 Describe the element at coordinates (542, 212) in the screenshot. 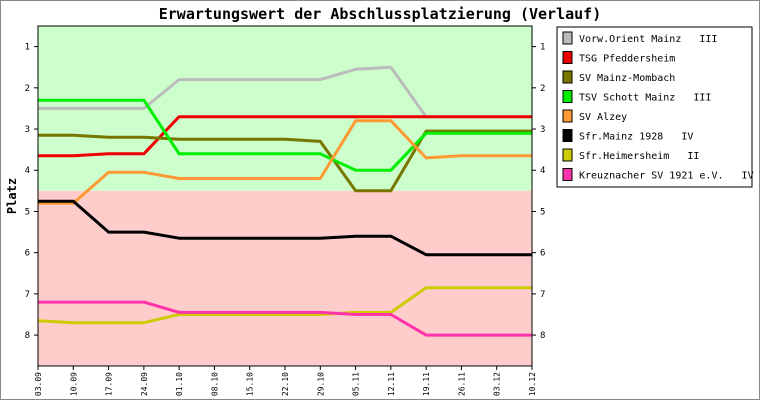

I see `y-tick-label-right: 5` at that location.